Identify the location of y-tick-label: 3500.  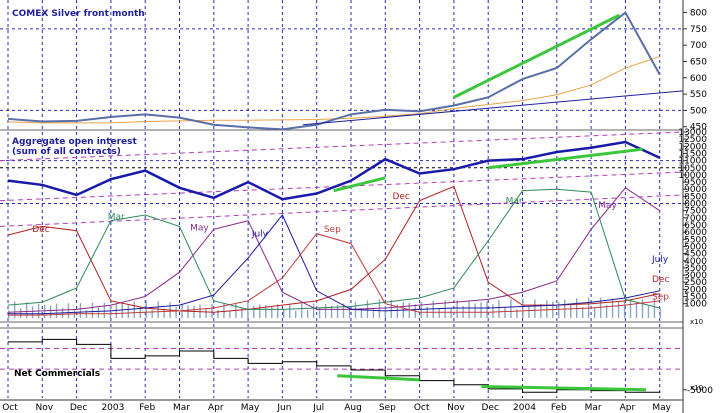
(695, 269).